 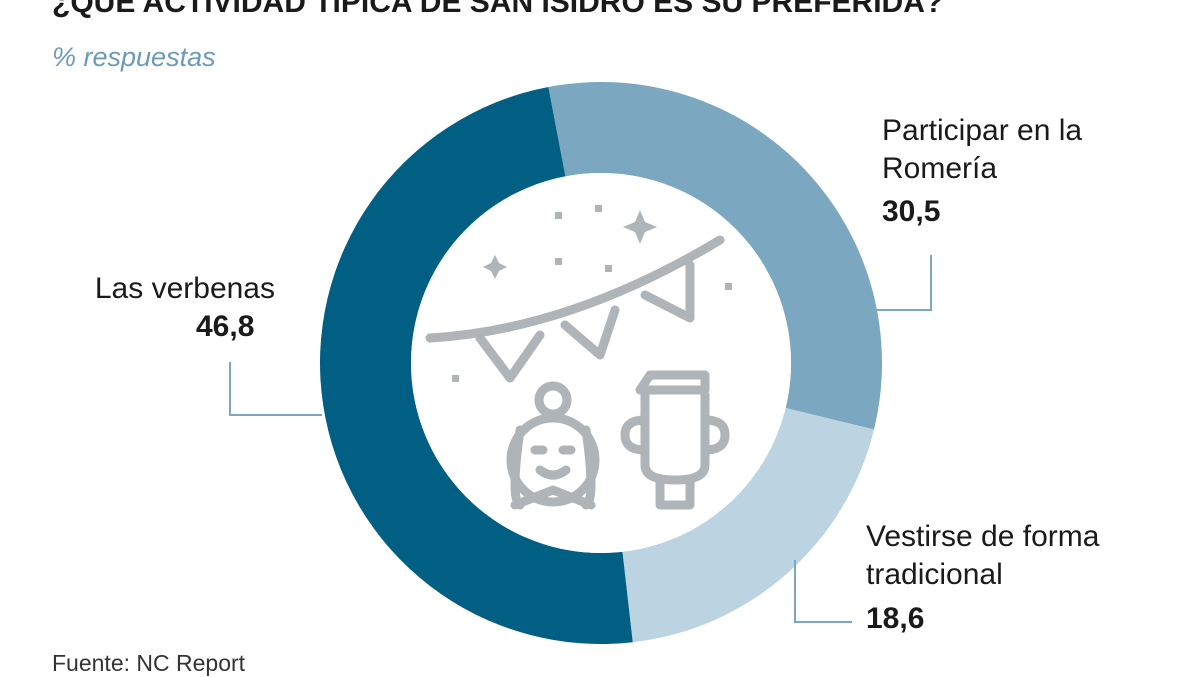 I want to click on value-label: 18,6, so click(x=895, y=618).